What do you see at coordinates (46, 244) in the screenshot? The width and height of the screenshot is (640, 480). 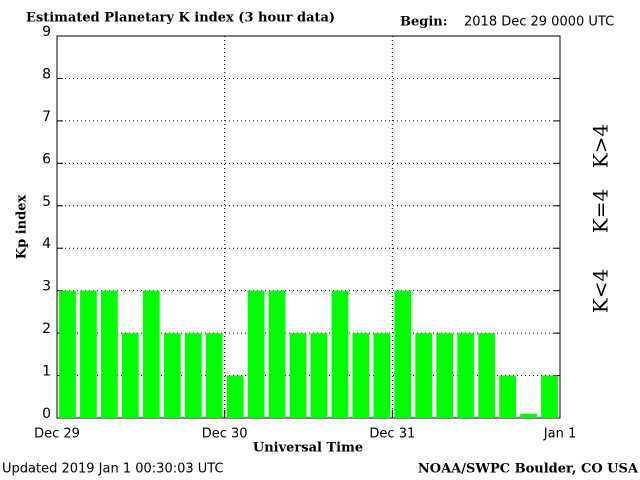 I see `y-tick-label: 4` at bounding box center [46, 244].